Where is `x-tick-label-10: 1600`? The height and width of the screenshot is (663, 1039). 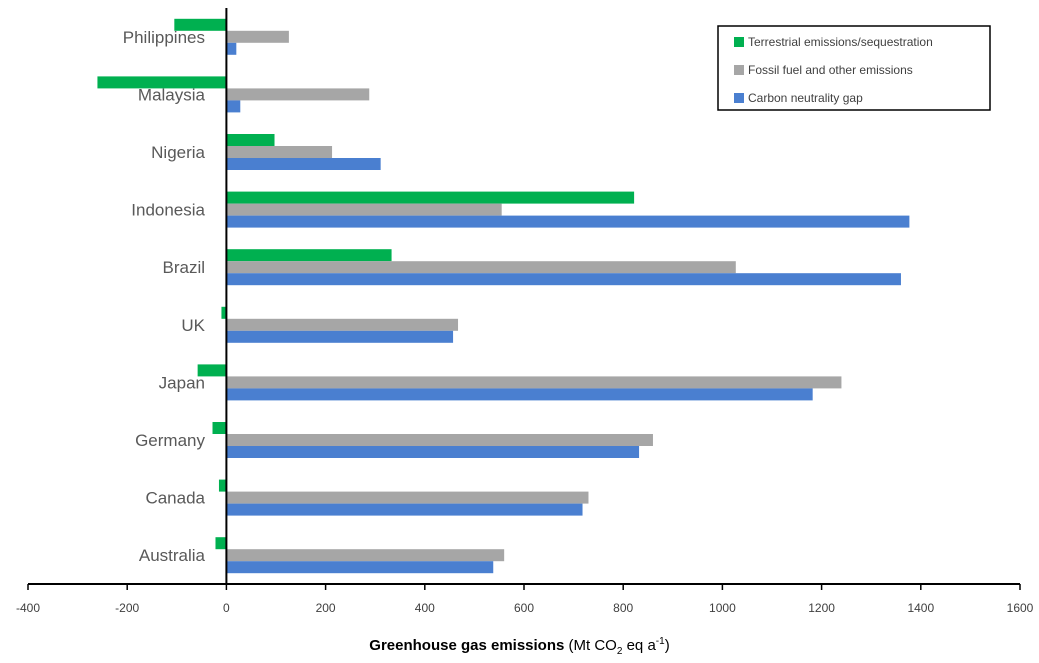
x-tick-label-10: 1600 is located at coordinates (1020, 608).